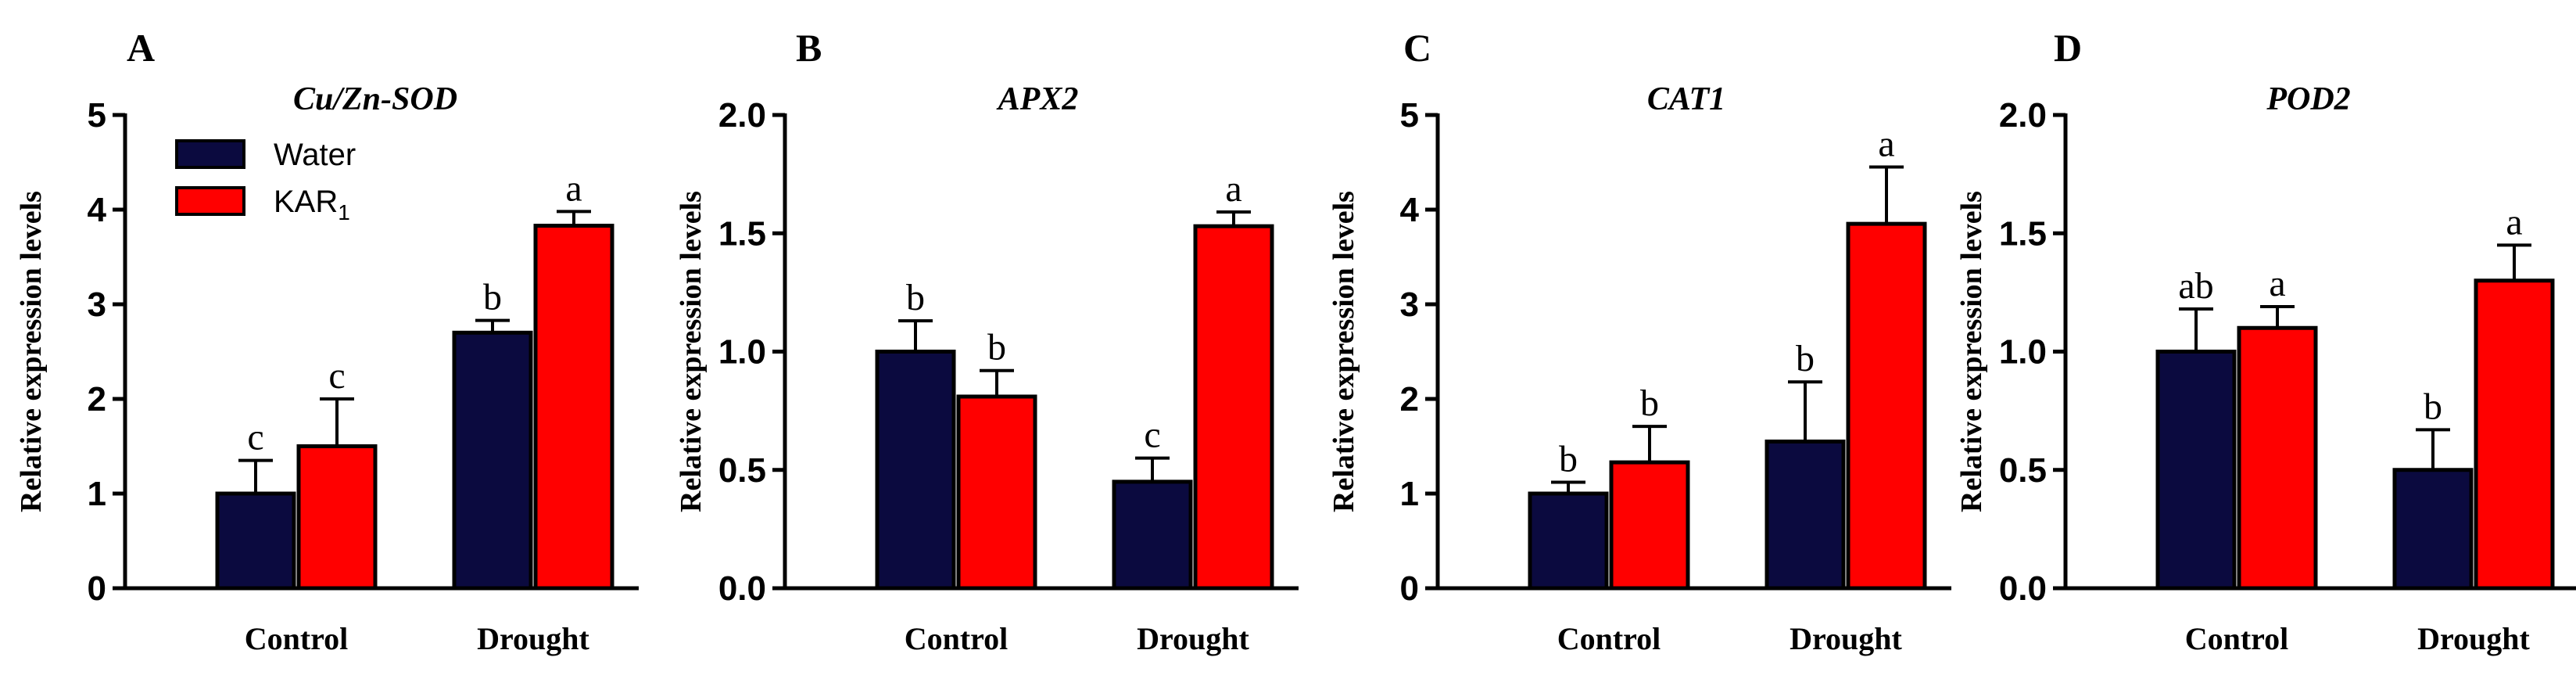  What do you see at coordinates (2195, 286) in the screenshot?
I see `significance-letter: ab` at bounding box center [2195, 286].